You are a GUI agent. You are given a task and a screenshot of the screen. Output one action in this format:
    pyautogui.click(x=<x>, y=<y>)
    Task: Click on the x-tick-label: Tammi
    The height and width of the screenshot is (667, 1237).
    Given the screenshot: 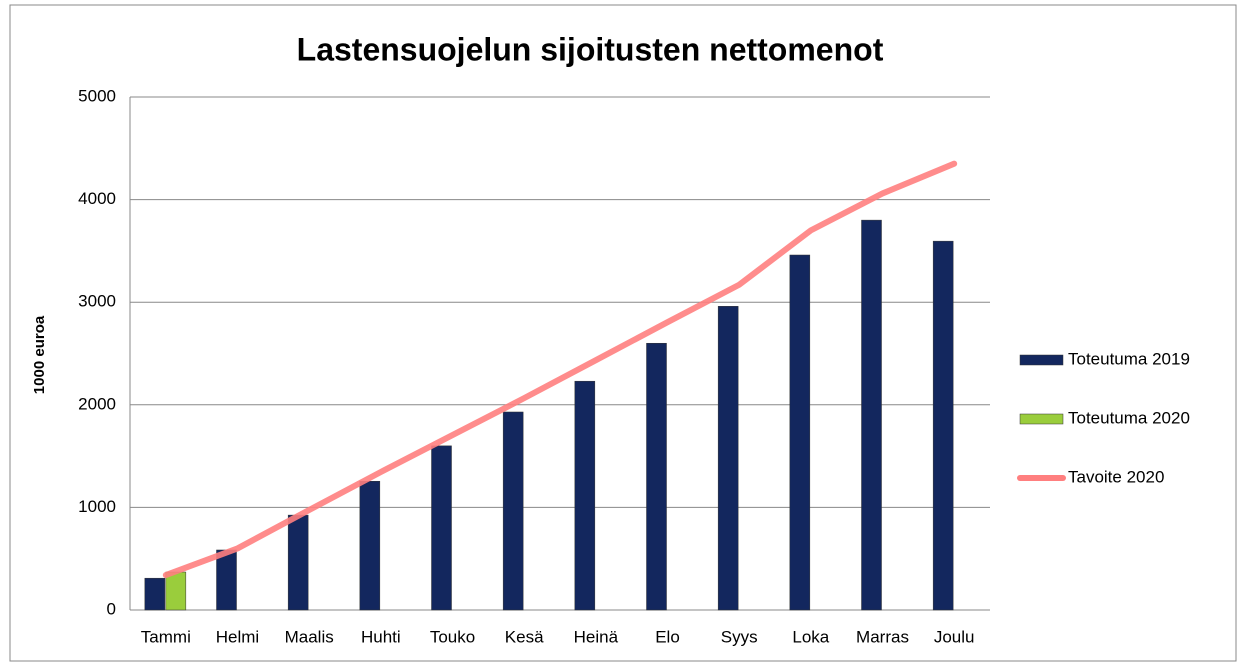 What is the action you would take?
    pyautogui.click(x=166, y=636)
    